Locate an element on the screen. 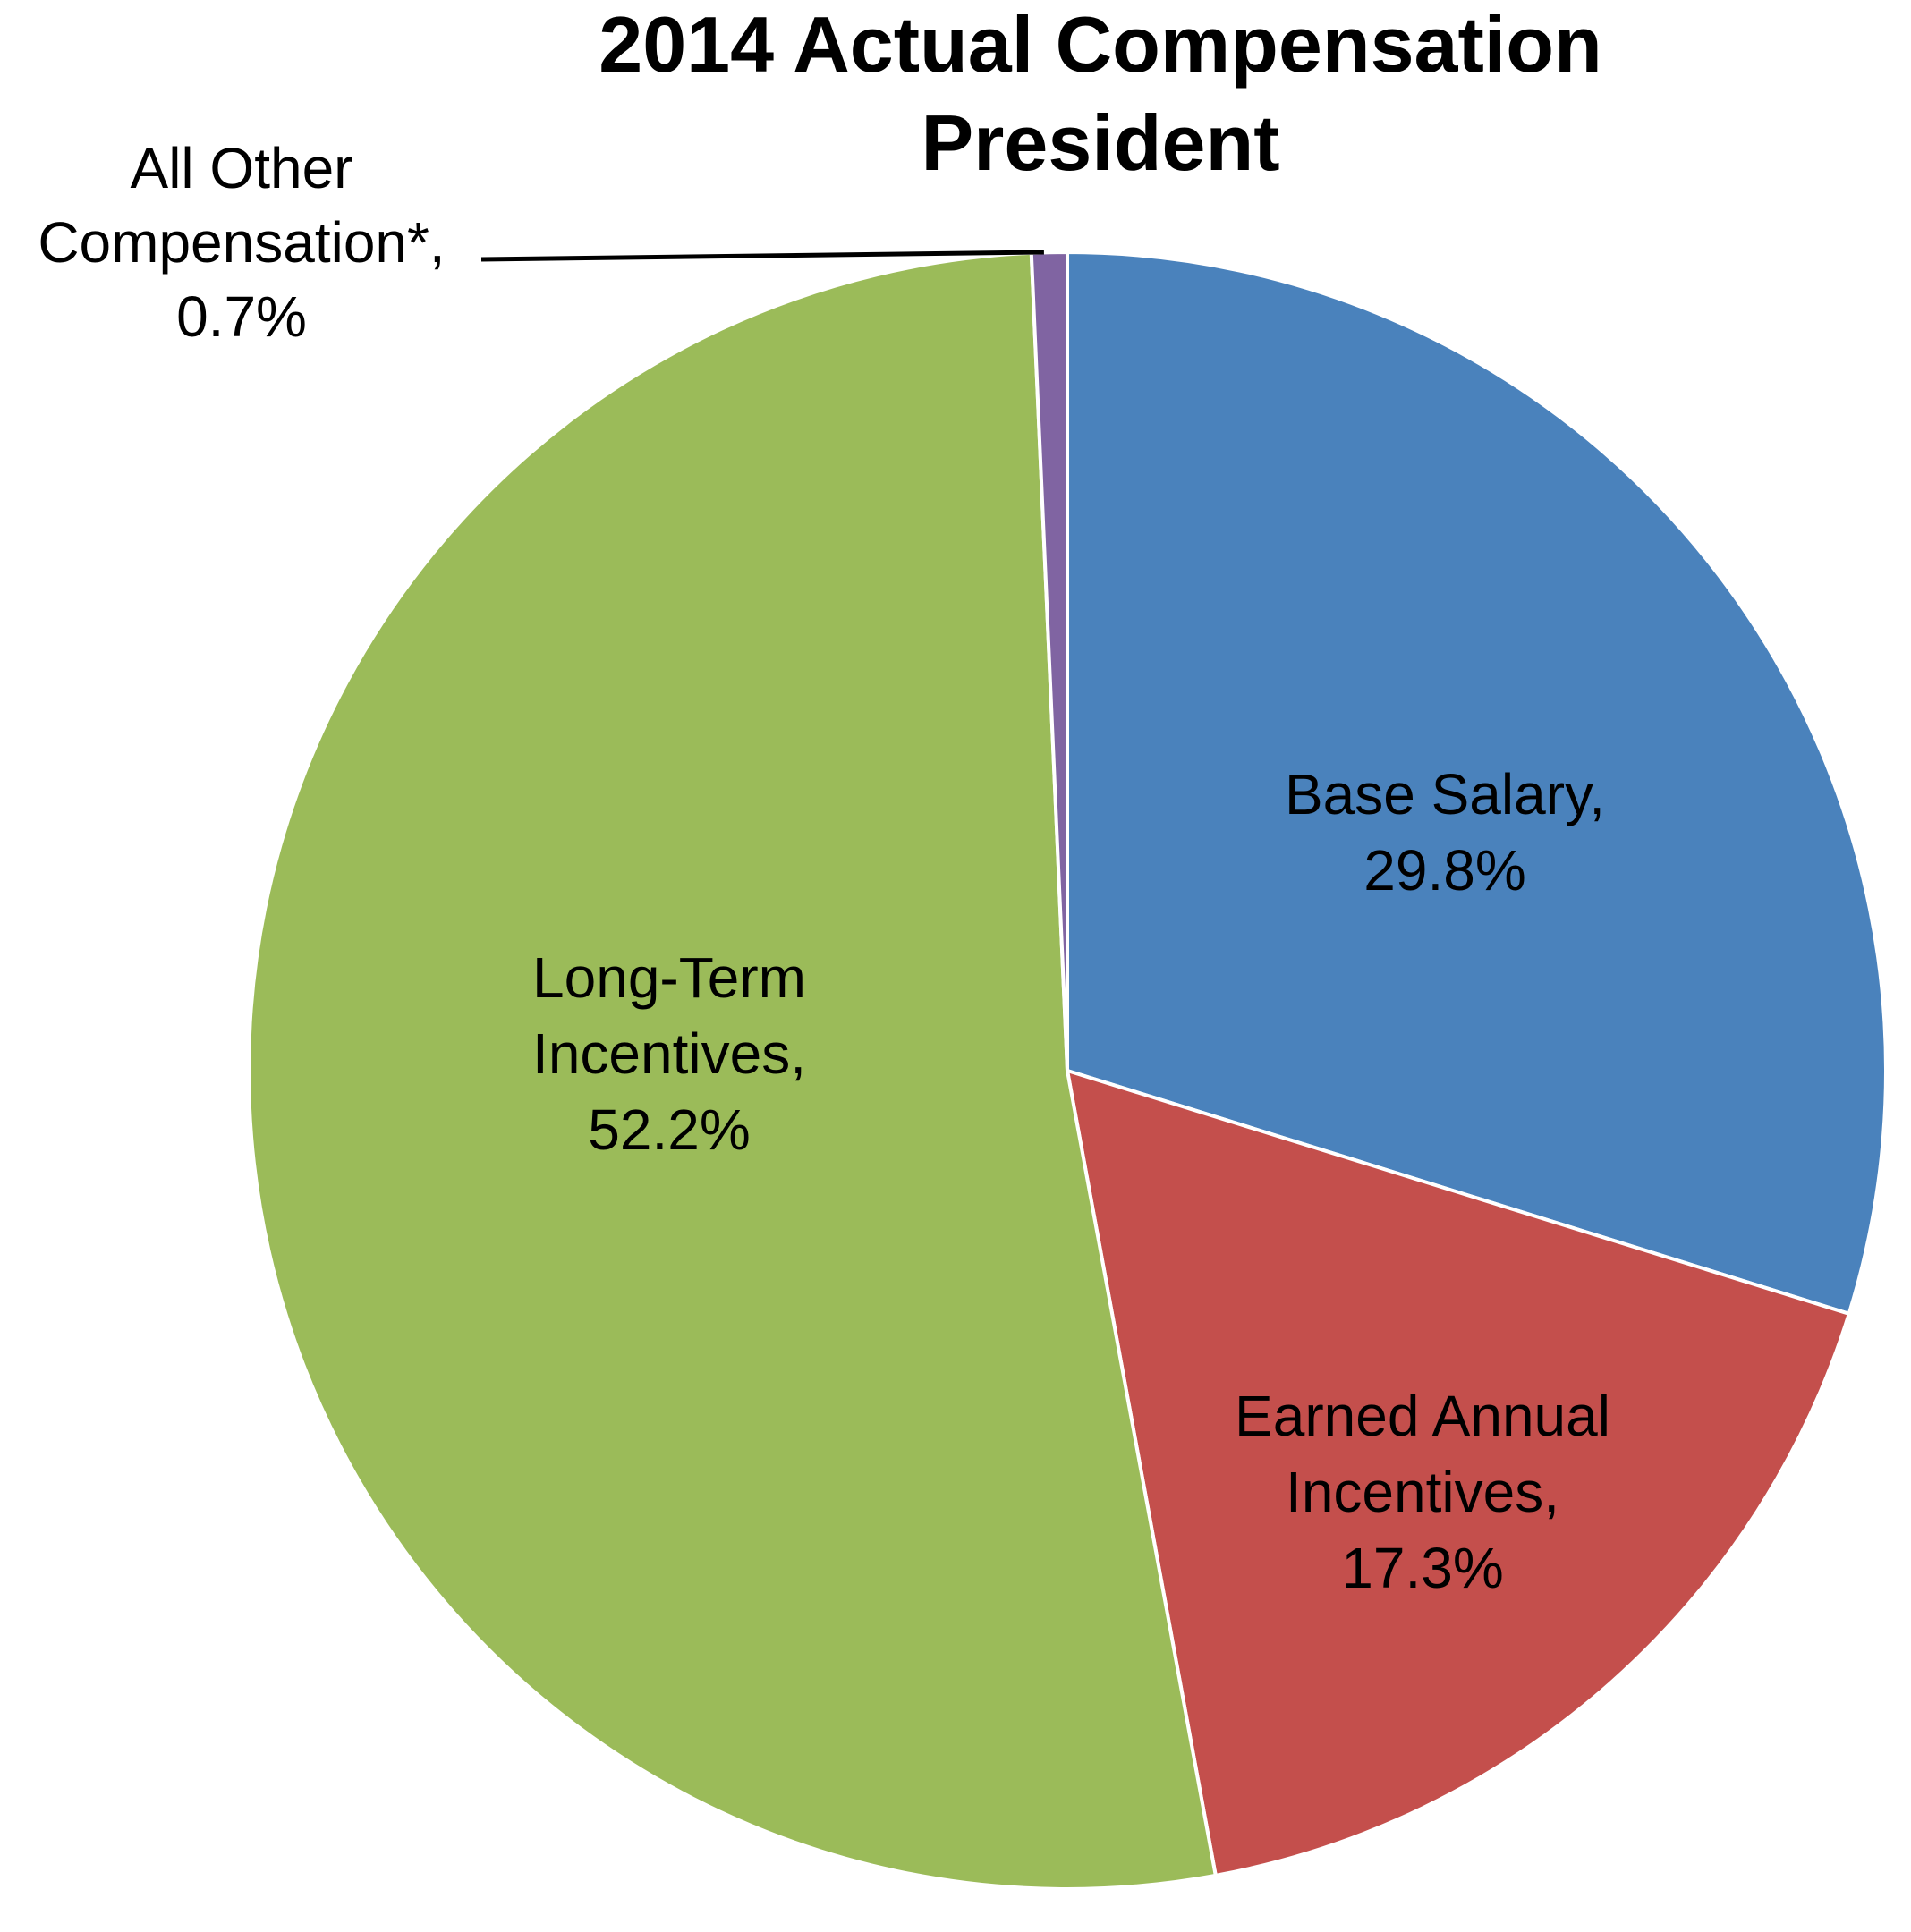 The image size is (1911, 1932). leader-lines is located at coordinates (762, 256).